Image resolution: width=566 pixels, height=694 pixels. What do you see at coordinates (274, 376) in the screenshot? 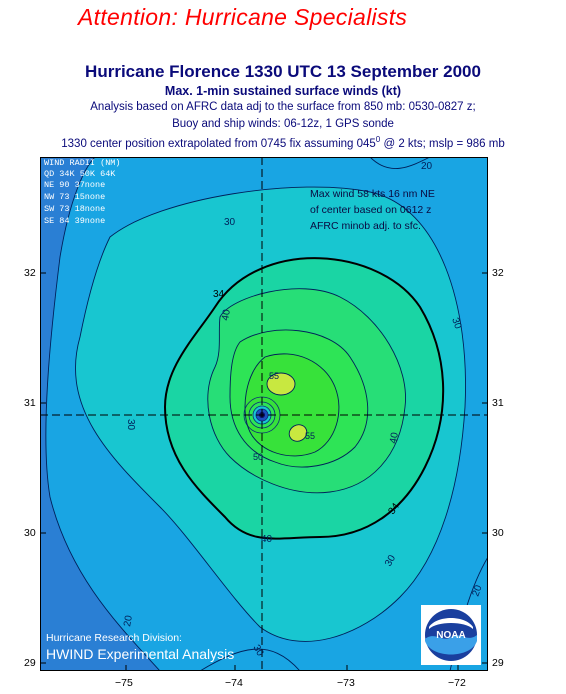
I see `contour-label-55-north: 55` at bounding box center [274, 376].